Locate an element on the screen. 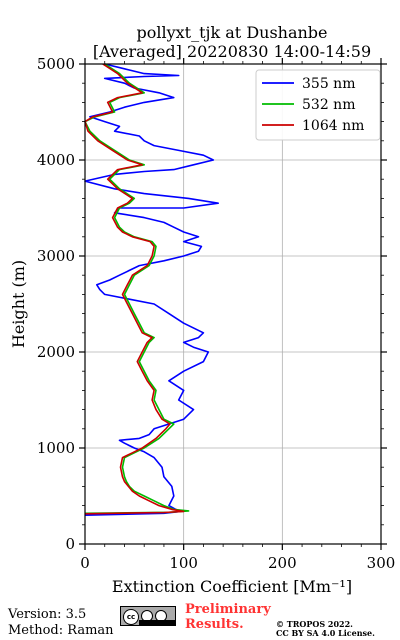 This screenshot has width=400, height=640. x-tick-label: 200 is located at coordinates (282, 563).